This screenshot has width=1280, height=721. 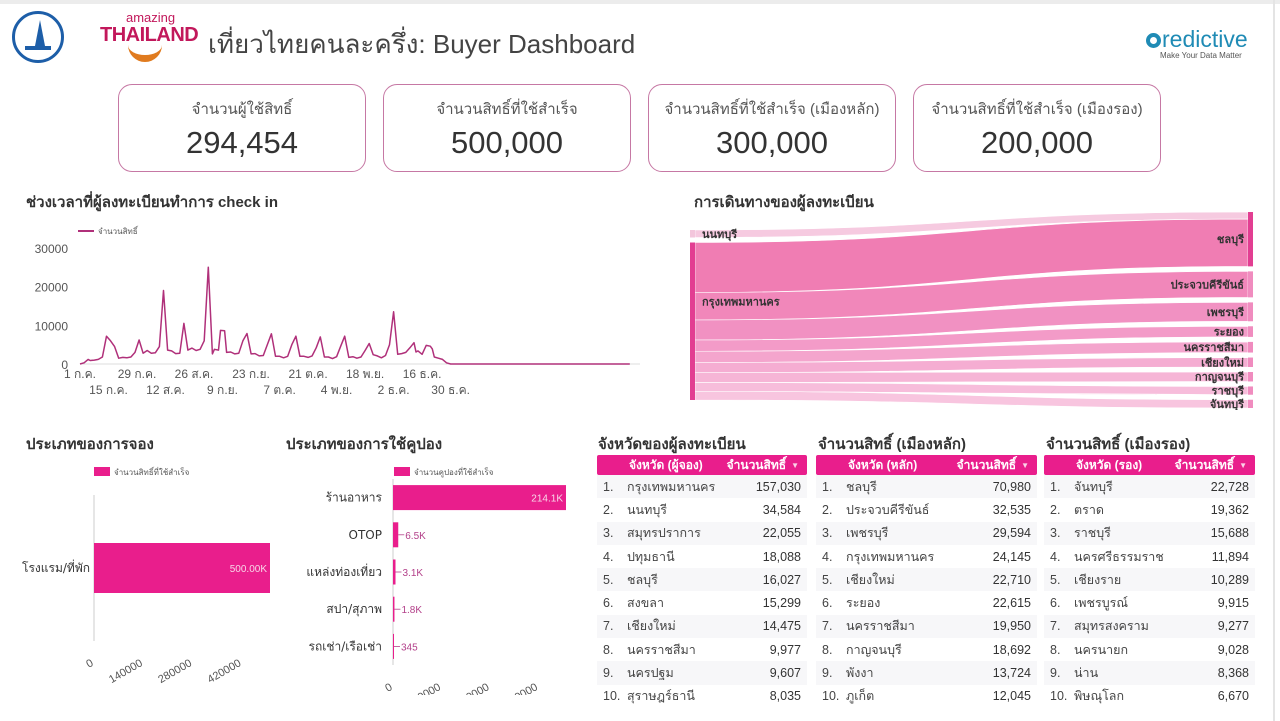 I want to click on table-row: 7. สมุทรสงคราม 9,277, so click(x=1149, y=626).